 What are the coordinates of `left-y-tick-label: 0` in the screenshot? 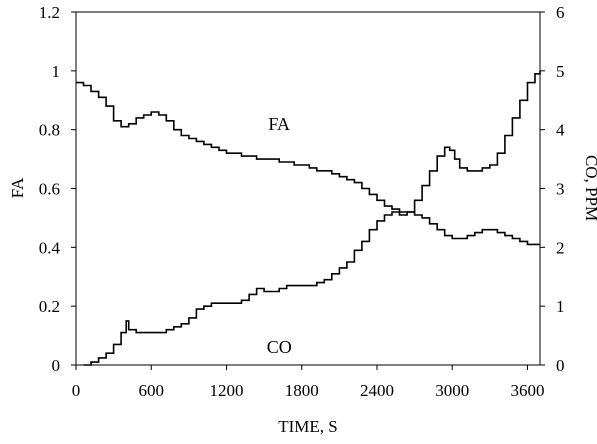 It's located at (56, 365).